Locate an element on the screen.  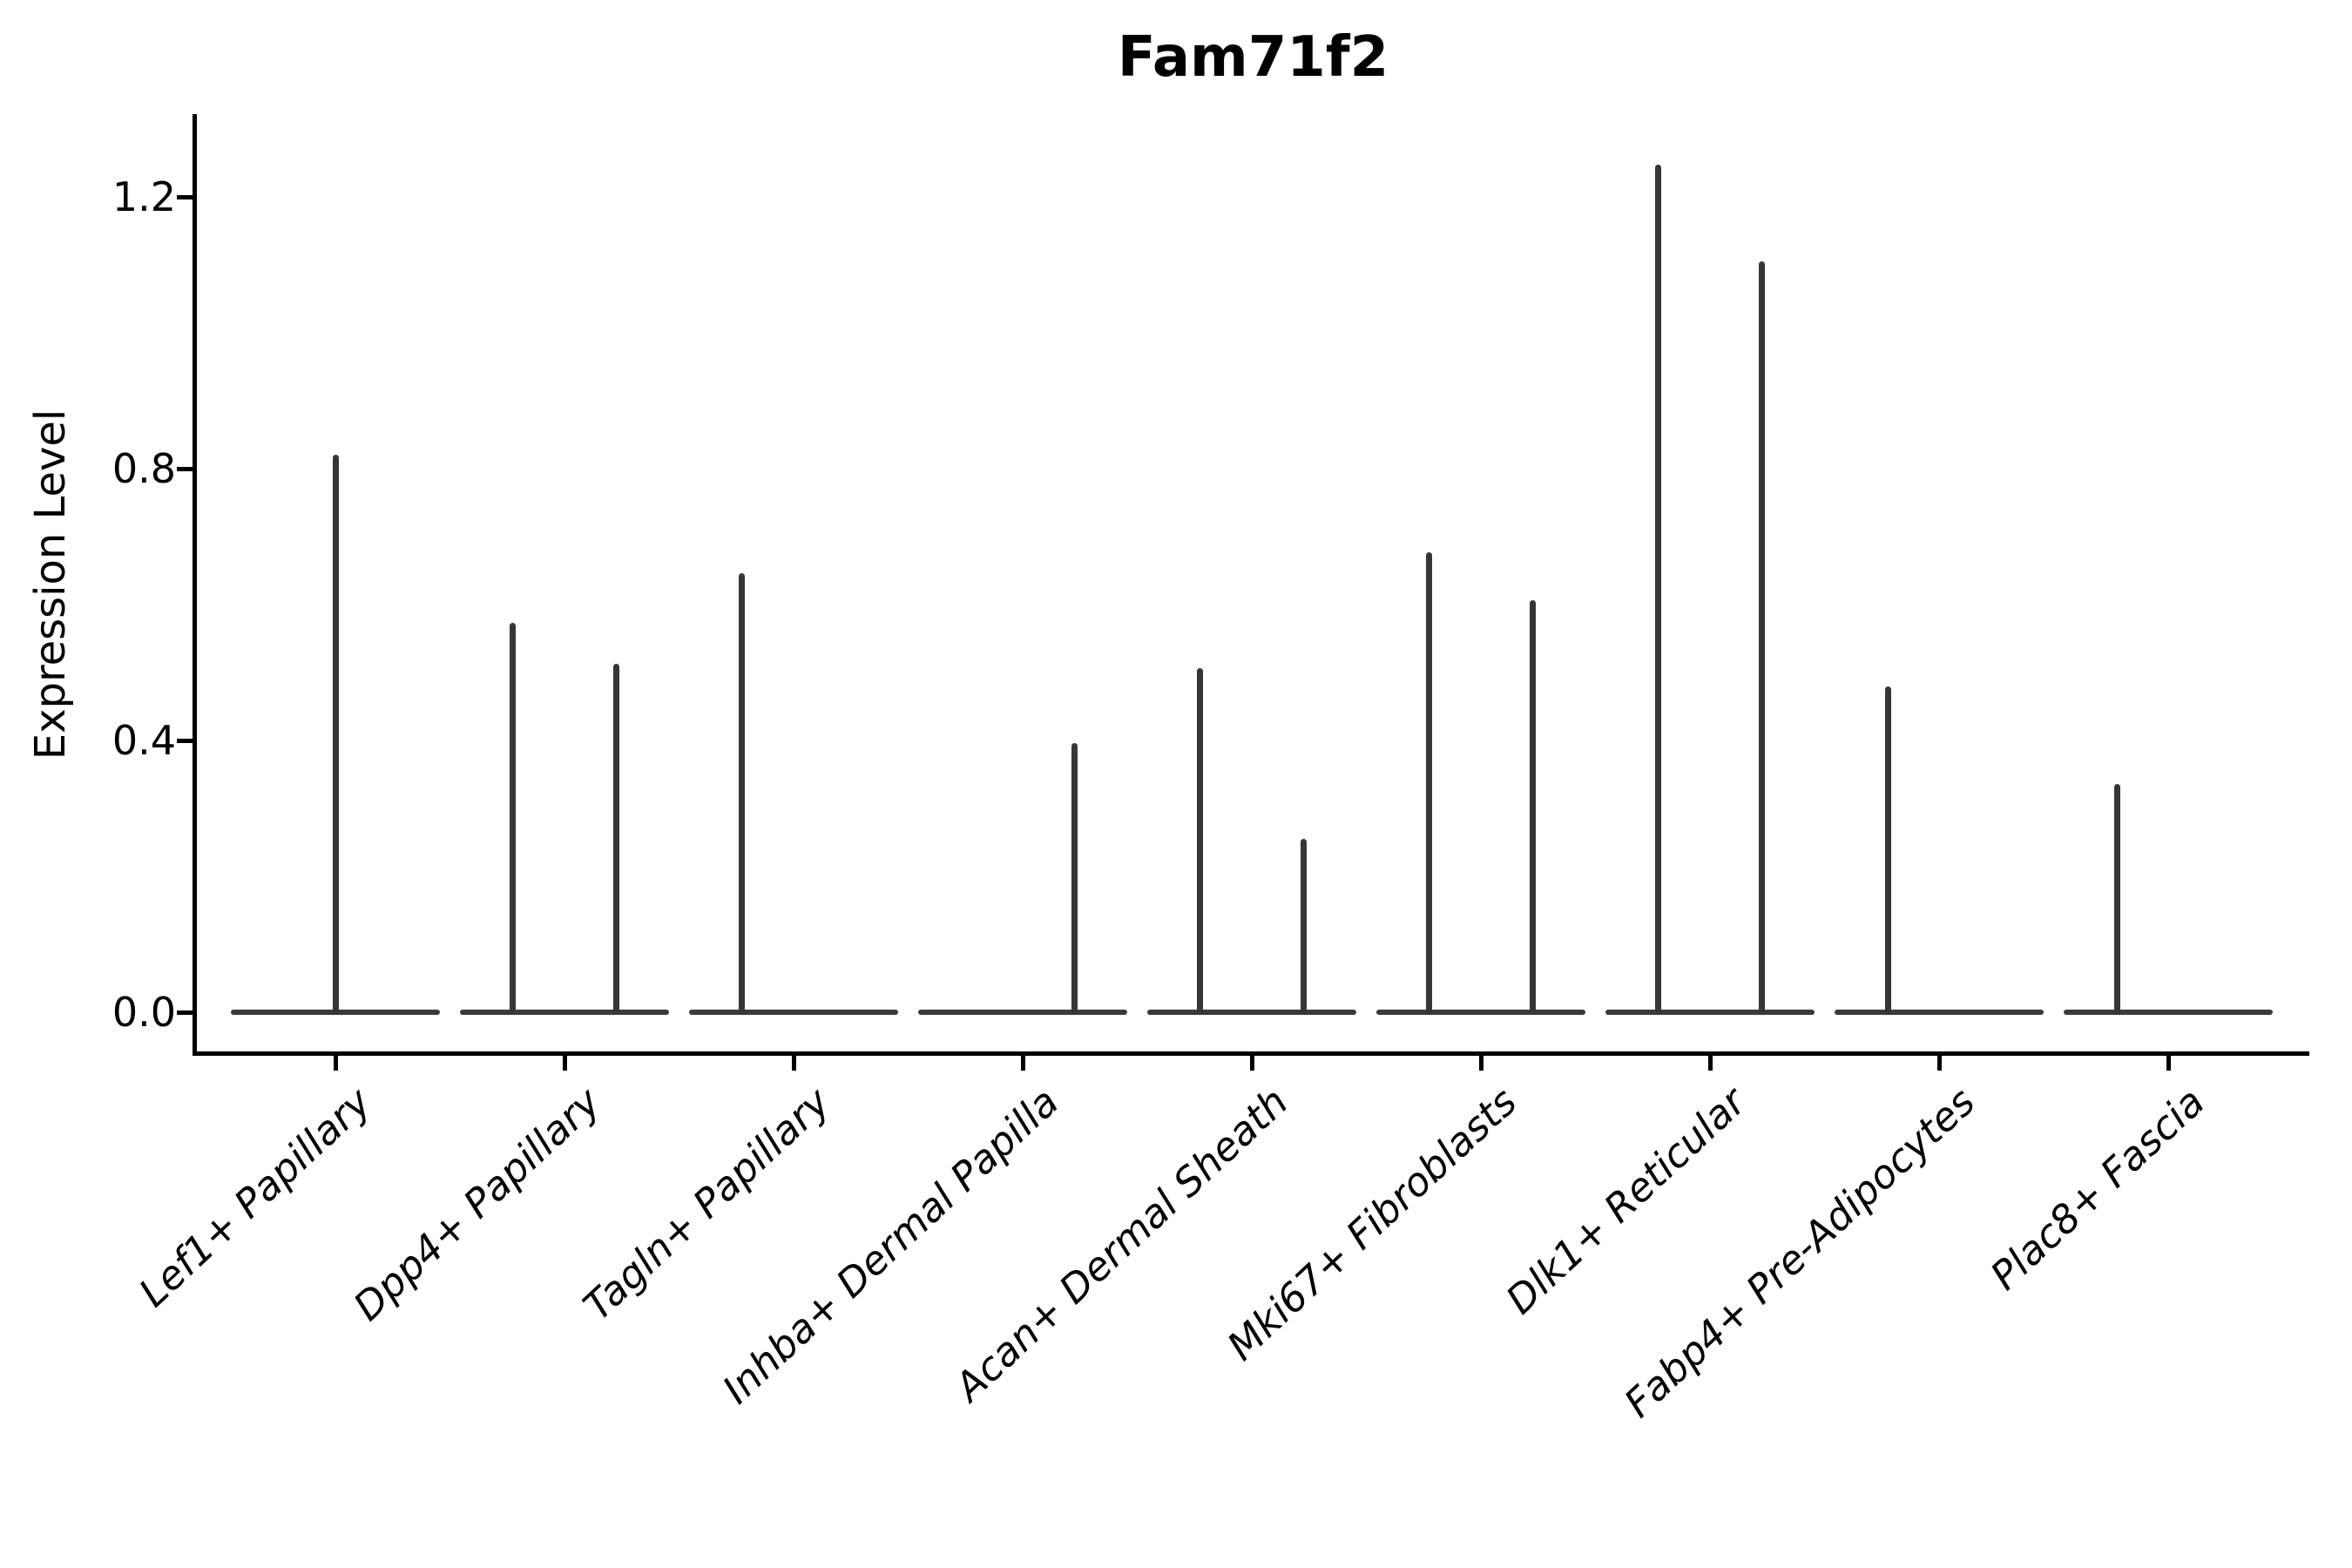
y-axis-label: Expression Level is located at coordinates (50, 584).